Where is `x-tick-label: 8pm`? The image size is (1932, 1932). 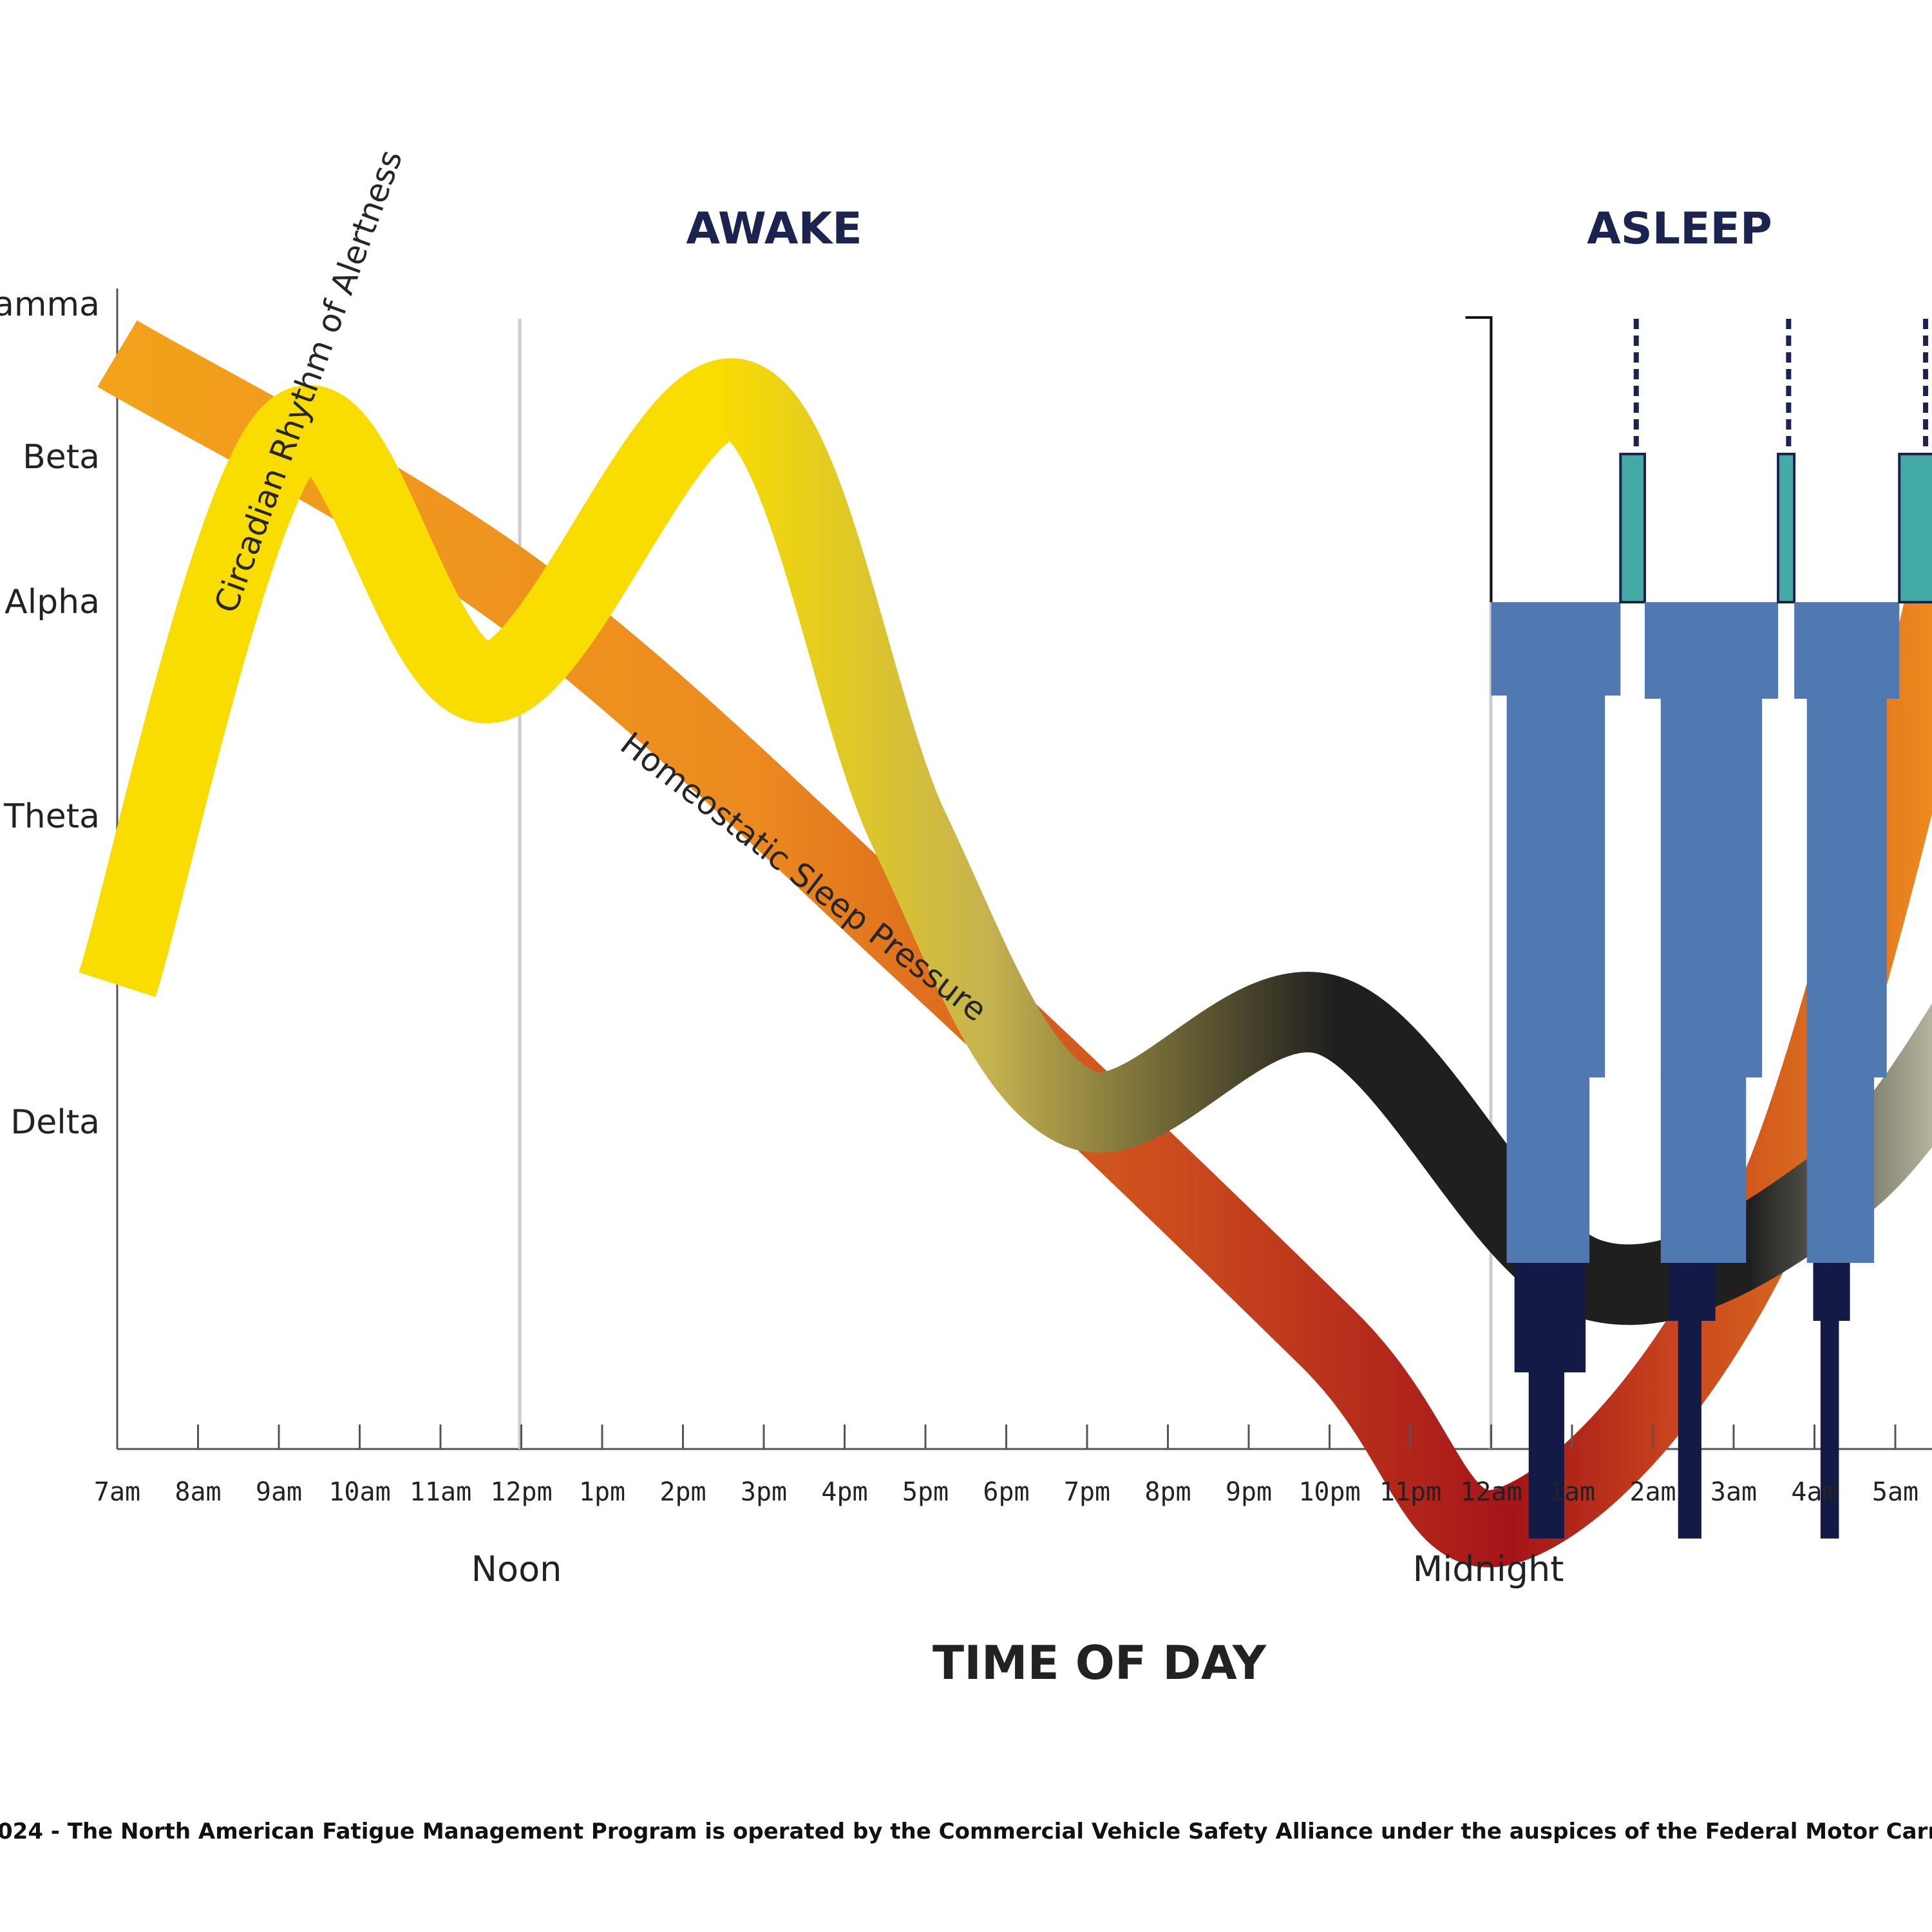
x-tick-label: 8pm is located at coordinates (1167, 1492).